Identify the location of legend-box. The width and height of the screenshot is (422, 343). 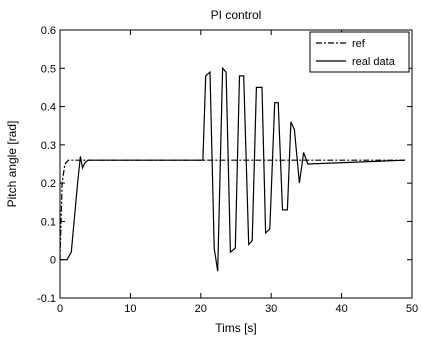
(359, 52).